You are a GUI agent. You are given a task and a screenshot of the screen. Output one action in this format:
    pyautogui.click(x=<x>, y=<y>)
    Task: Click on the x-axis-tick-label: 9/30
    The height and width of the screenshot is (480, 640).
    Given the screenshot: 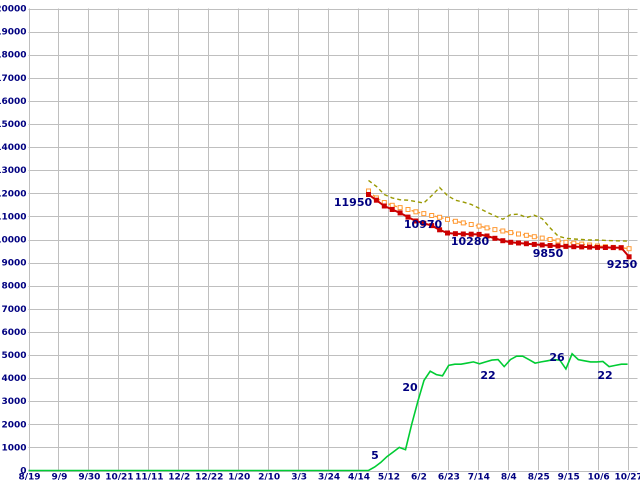 What is the action you would take?
    pyautogui.click(x=89, y=476)
    